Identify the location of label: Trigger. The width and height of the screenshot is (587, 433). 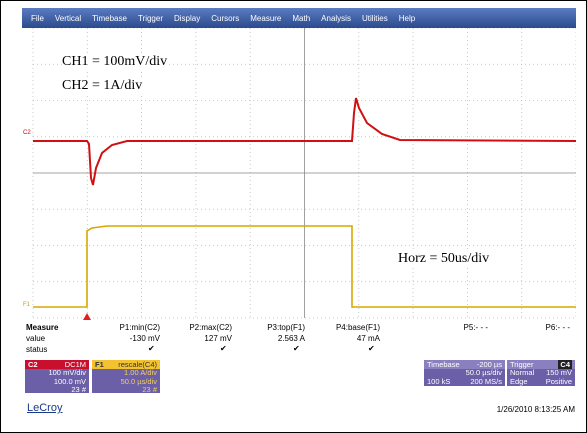
(522, 364).